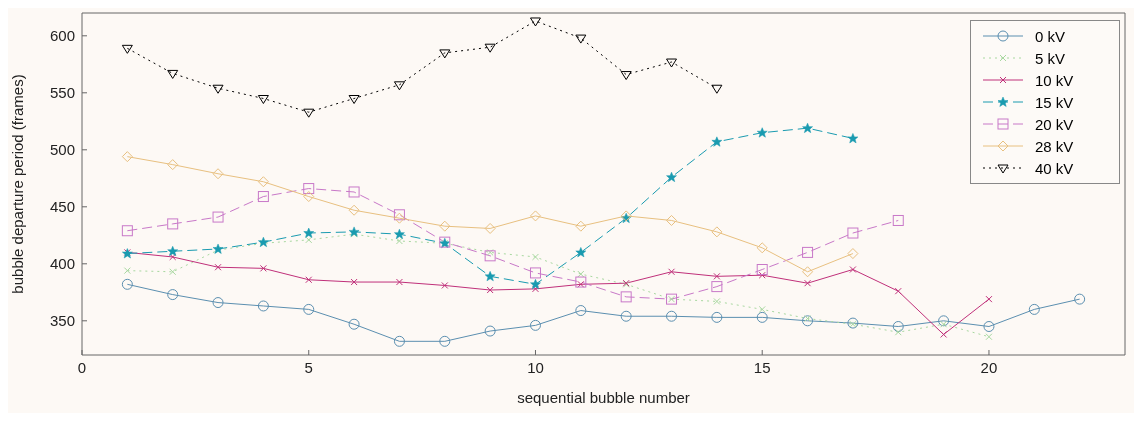 Image resolution: width=1142 pixels, height=421 pixels. Describe the element at coordinates (1054, 146) in the screenshot. I see `legend-label: 28 kV` at that location.